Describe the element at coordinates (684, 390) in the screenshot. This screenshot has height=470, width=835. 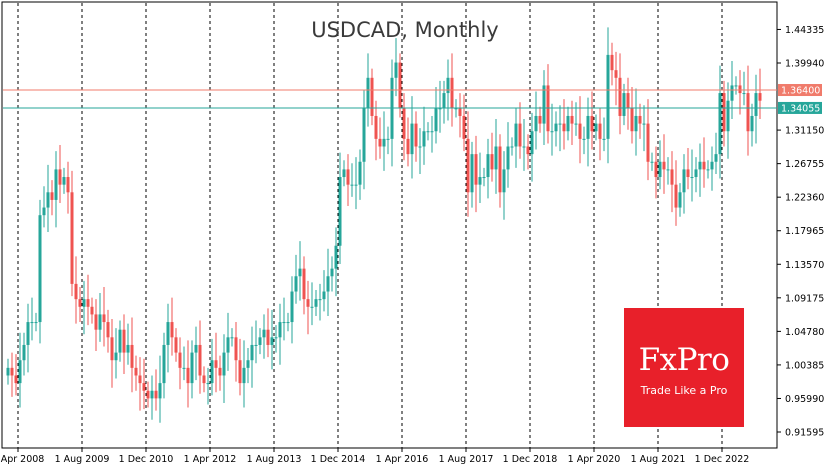
I see `logo-tagline: Trade Like a Pro` at that location.